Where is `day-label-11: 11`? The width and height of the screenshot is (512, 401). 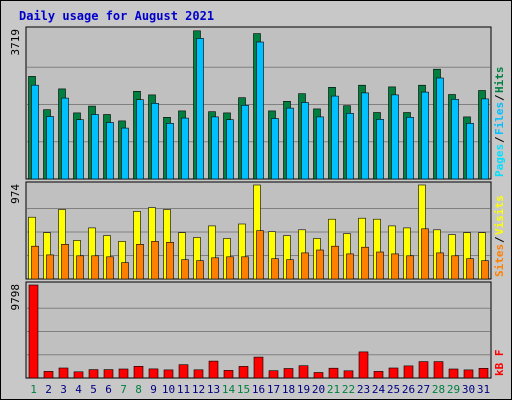 day-label-11: 11 is located at coordinates (183, 389).